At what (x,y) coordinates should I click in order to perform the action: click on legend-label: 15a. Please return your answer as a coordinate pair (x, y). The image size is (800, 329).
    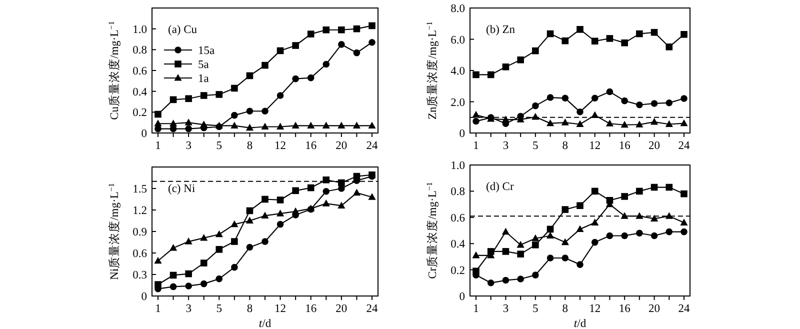
    Looking at the image, I should click on (206, 51).